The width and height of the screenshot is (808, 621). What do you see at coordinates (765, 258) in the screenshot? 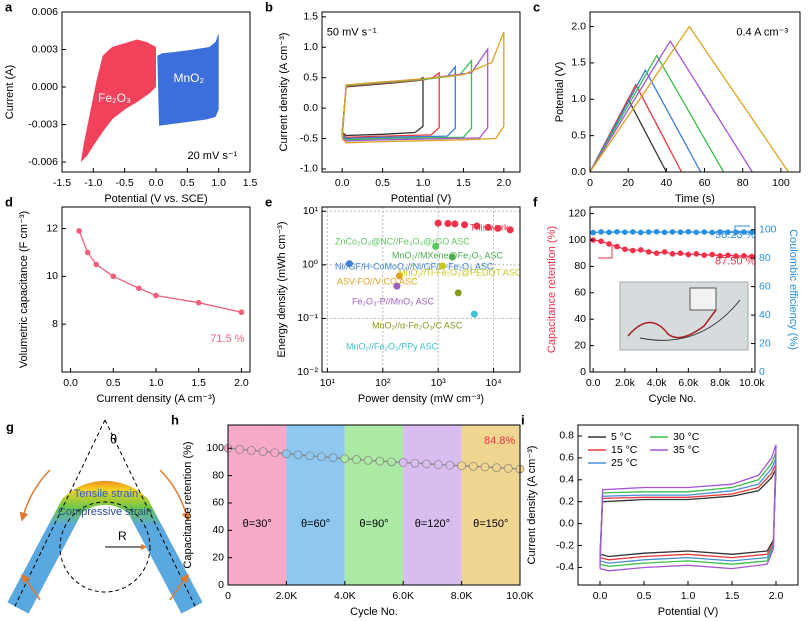
I see `y2-tick-label: 80` at bounding box center [765, 258].